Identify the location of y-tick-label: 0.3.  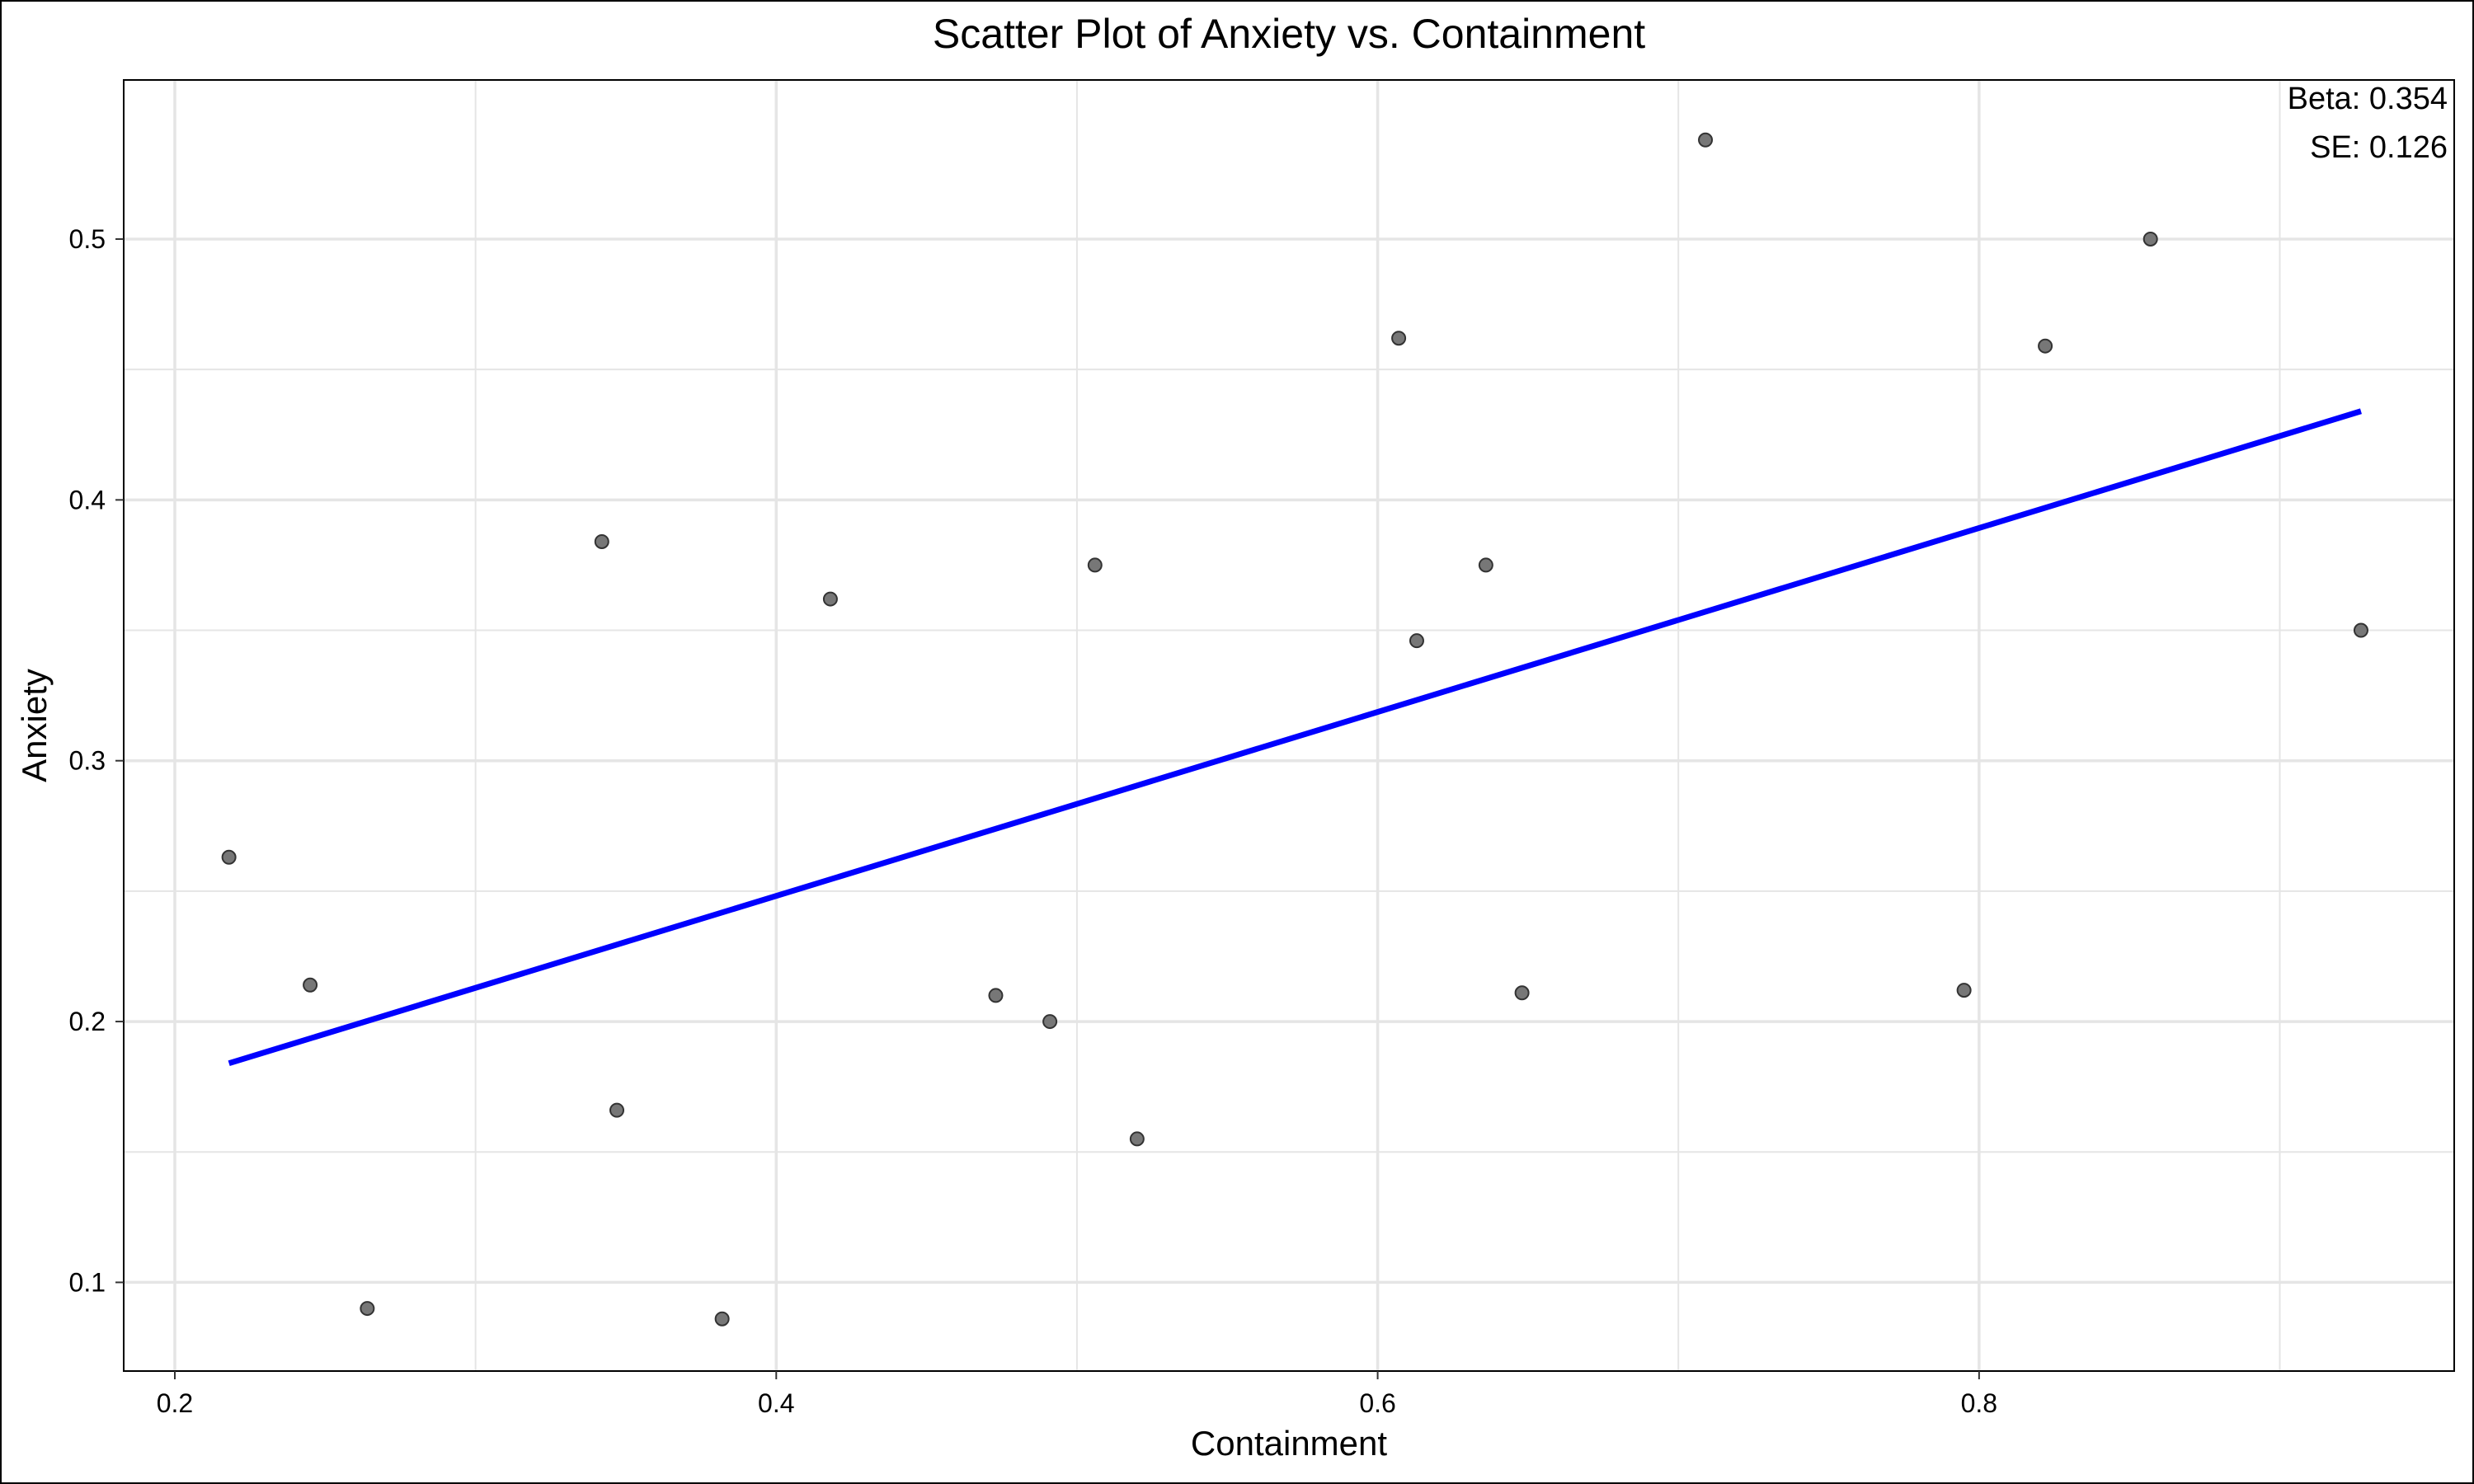
(87, 761).